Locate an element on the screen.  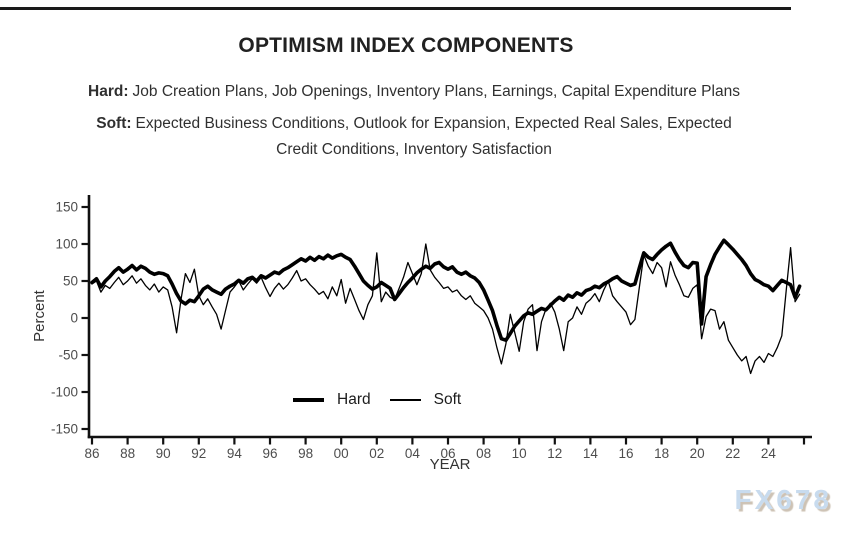
legend-soft-label: Soft is located at coordinates (447, 399).